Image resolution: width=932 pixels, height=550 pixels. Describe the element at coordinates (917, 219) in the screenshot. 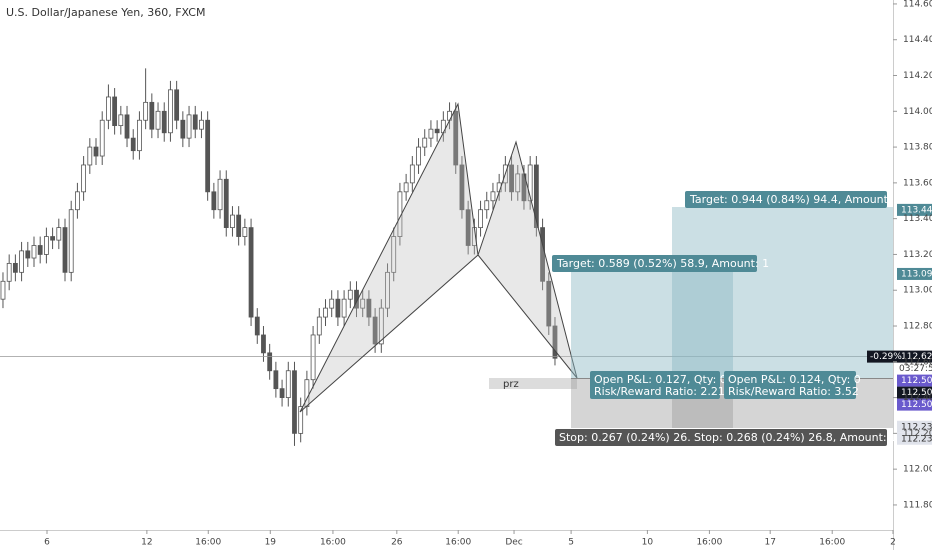

I see `y-tick-label: 113.400` at that location.